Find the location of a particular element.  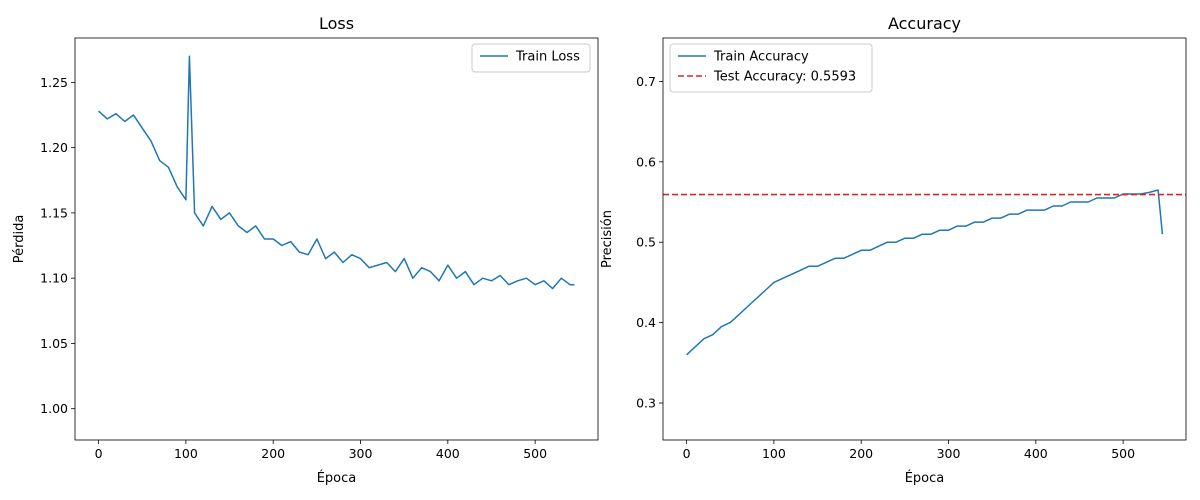

y-tick-label: 1.00 is located at coordinates (54, 408).